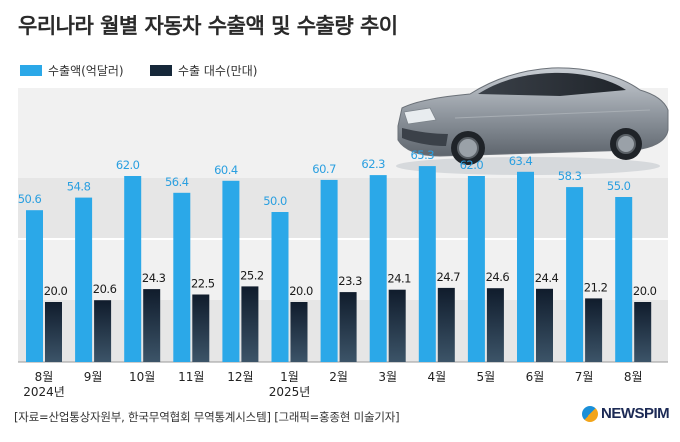 Image resolution: width=680 pixels, height=442 pixels. Describe the element at coordinates (79, 187) in the screenshot. I see `value-label-series-0-1: 54.8` at that location.